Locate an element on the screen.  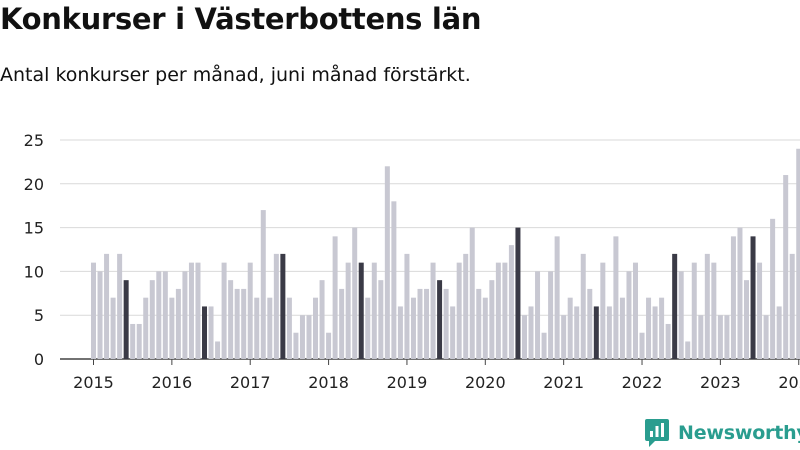
x-tick-label: 2021 is located at coordinates (563, 382).